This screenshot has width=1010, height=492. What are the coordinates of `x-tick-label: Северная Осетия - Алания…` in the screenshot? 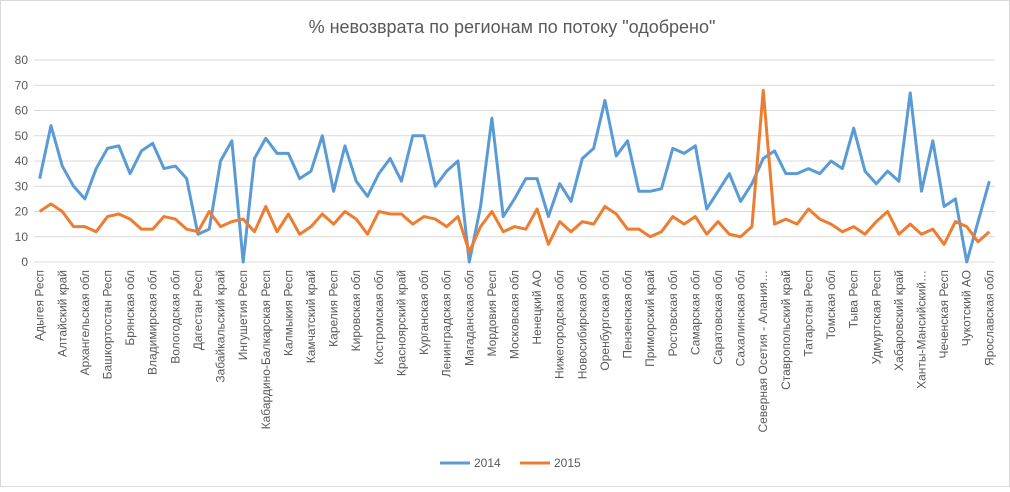 It's located at (763, 351).